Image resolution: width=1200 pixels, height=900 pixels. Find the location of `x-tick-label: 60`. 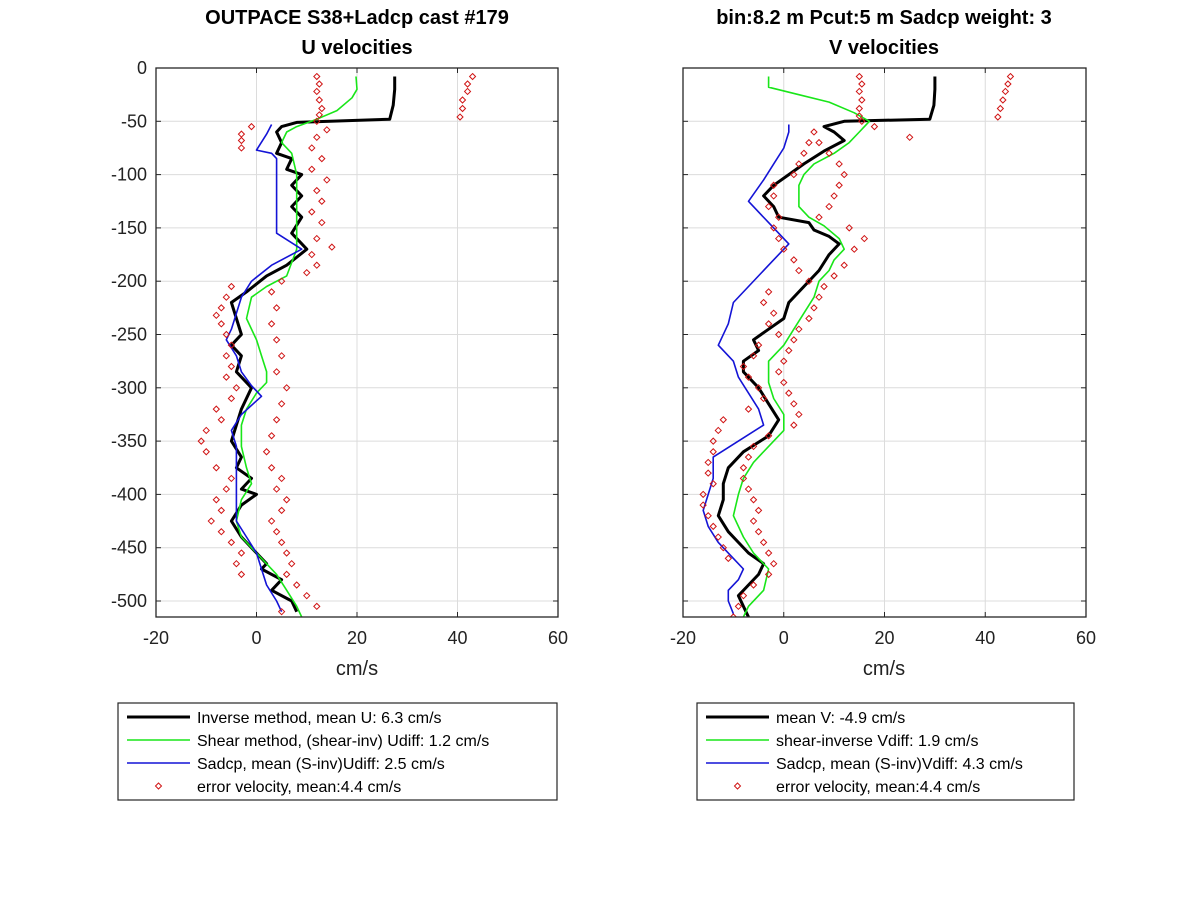

x-tick-label: 60 is located at coordinates (1086, 638).